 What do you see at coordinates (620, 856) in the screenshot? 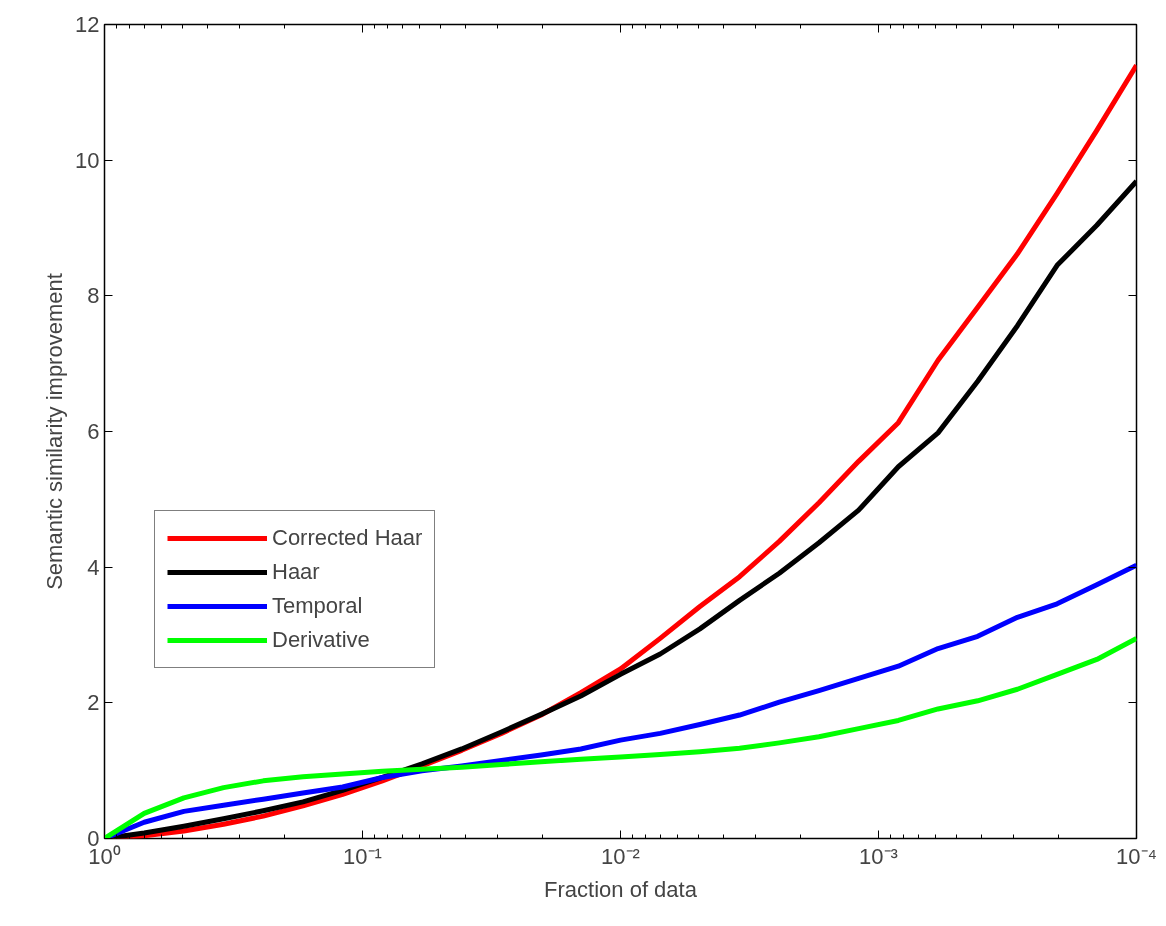
I see `x-tick-label: 10⁻²` at bounding box center [620, 856].